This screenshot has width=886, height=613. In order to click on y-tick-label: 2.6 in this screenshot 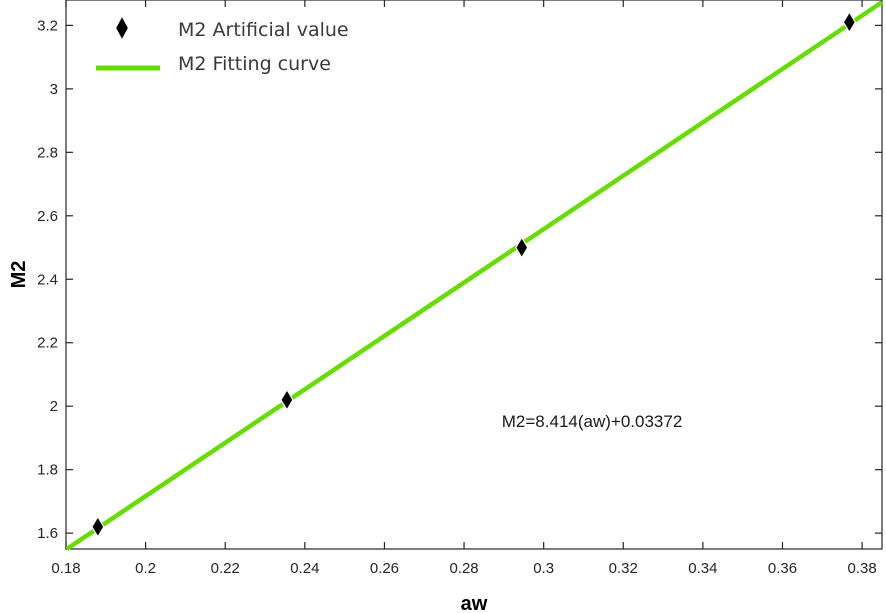, I will do `click(47, 216)`.